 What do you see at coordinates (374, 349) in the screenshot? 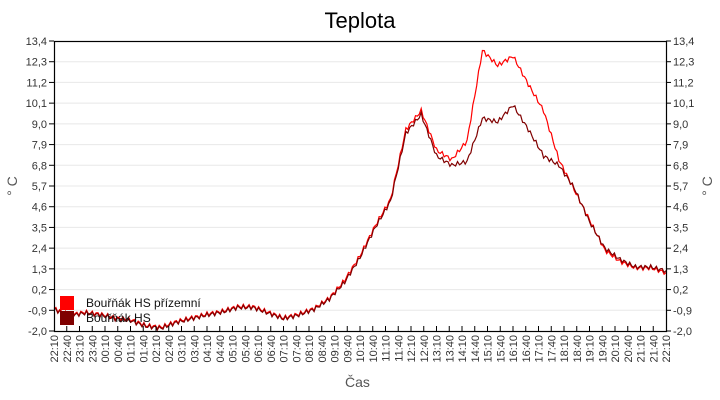
I see `x-tick-label: 10:40` at bounding box center [374, 349].